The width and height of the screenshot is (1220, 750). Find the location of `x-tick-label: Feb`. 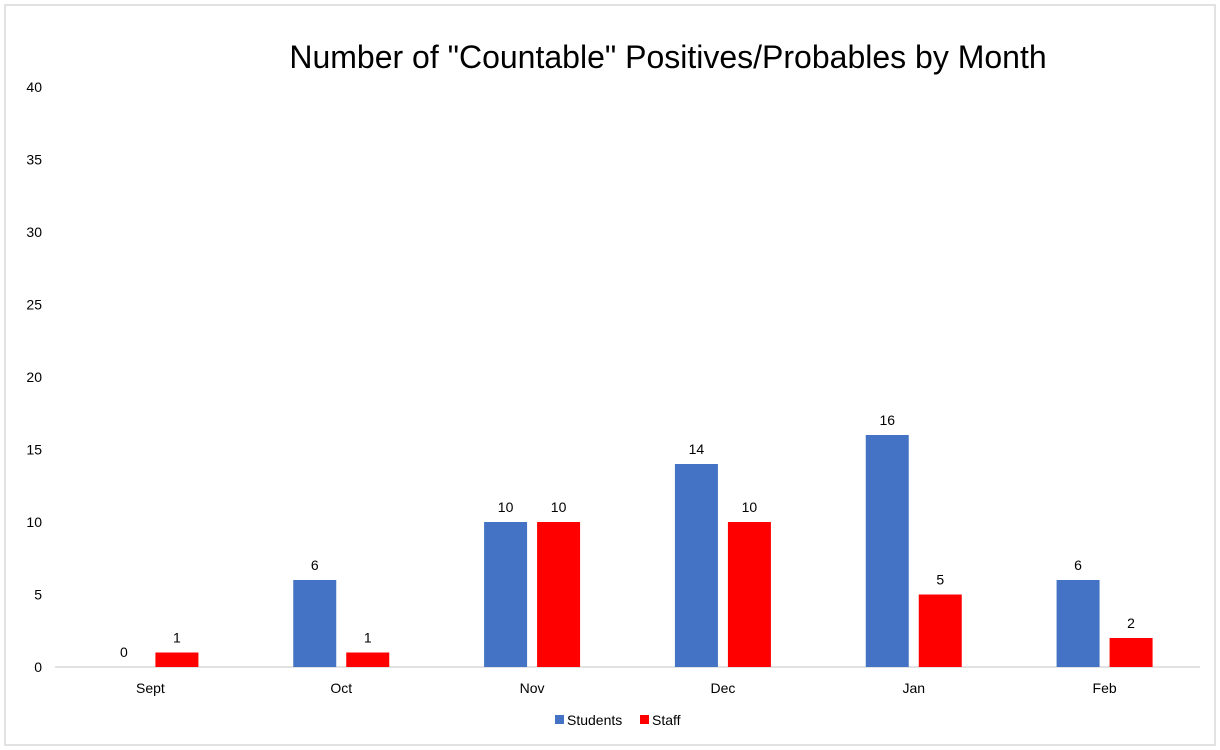

x-tick-label: Feb is located at coordinates (1105, 688).